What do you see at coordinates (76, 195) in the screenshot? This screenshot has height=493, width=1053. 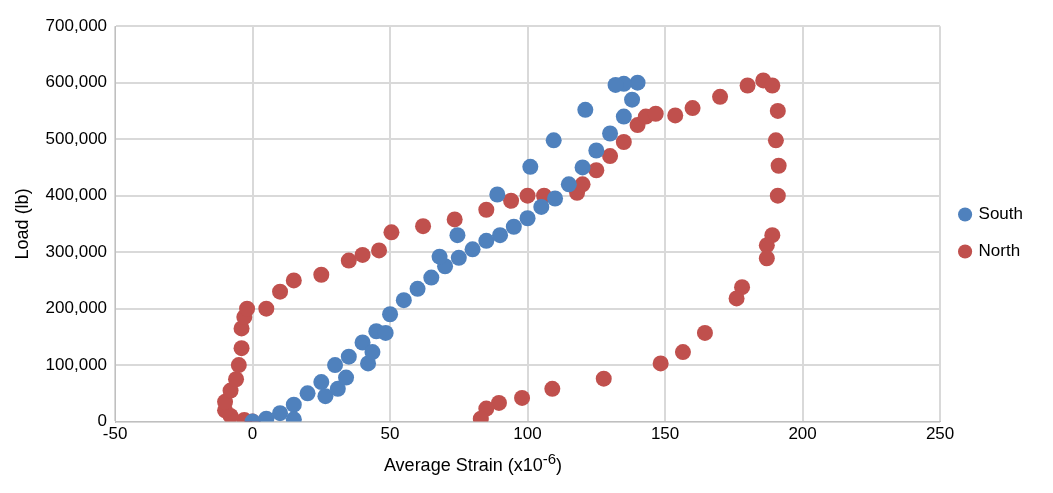 I see `y-tick-label: 400,000` at bounding box center [76, 195].